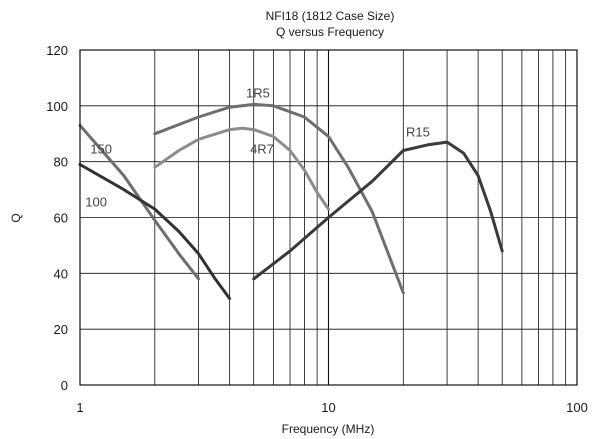 The width and height of the screenshot is (593, 439). What do you see at coordinates (79, 407) in the screenshot?
I see `x-tick-label: 1` at bounding box center [79, 407].